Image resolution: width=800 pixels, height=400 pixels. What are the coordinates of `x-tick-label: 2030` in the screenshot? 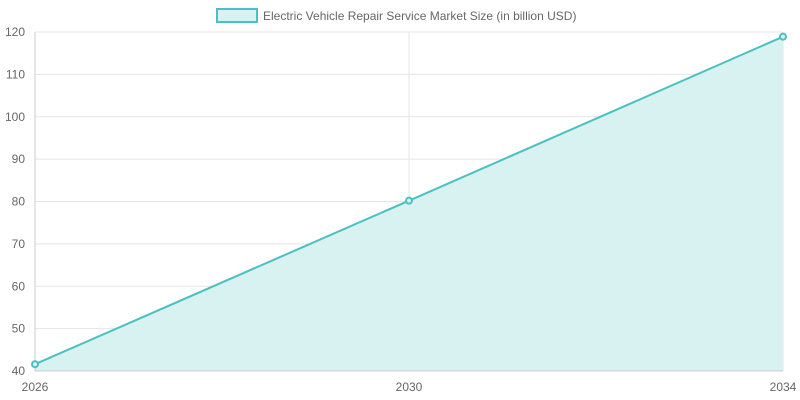 It's located at (409, 387).